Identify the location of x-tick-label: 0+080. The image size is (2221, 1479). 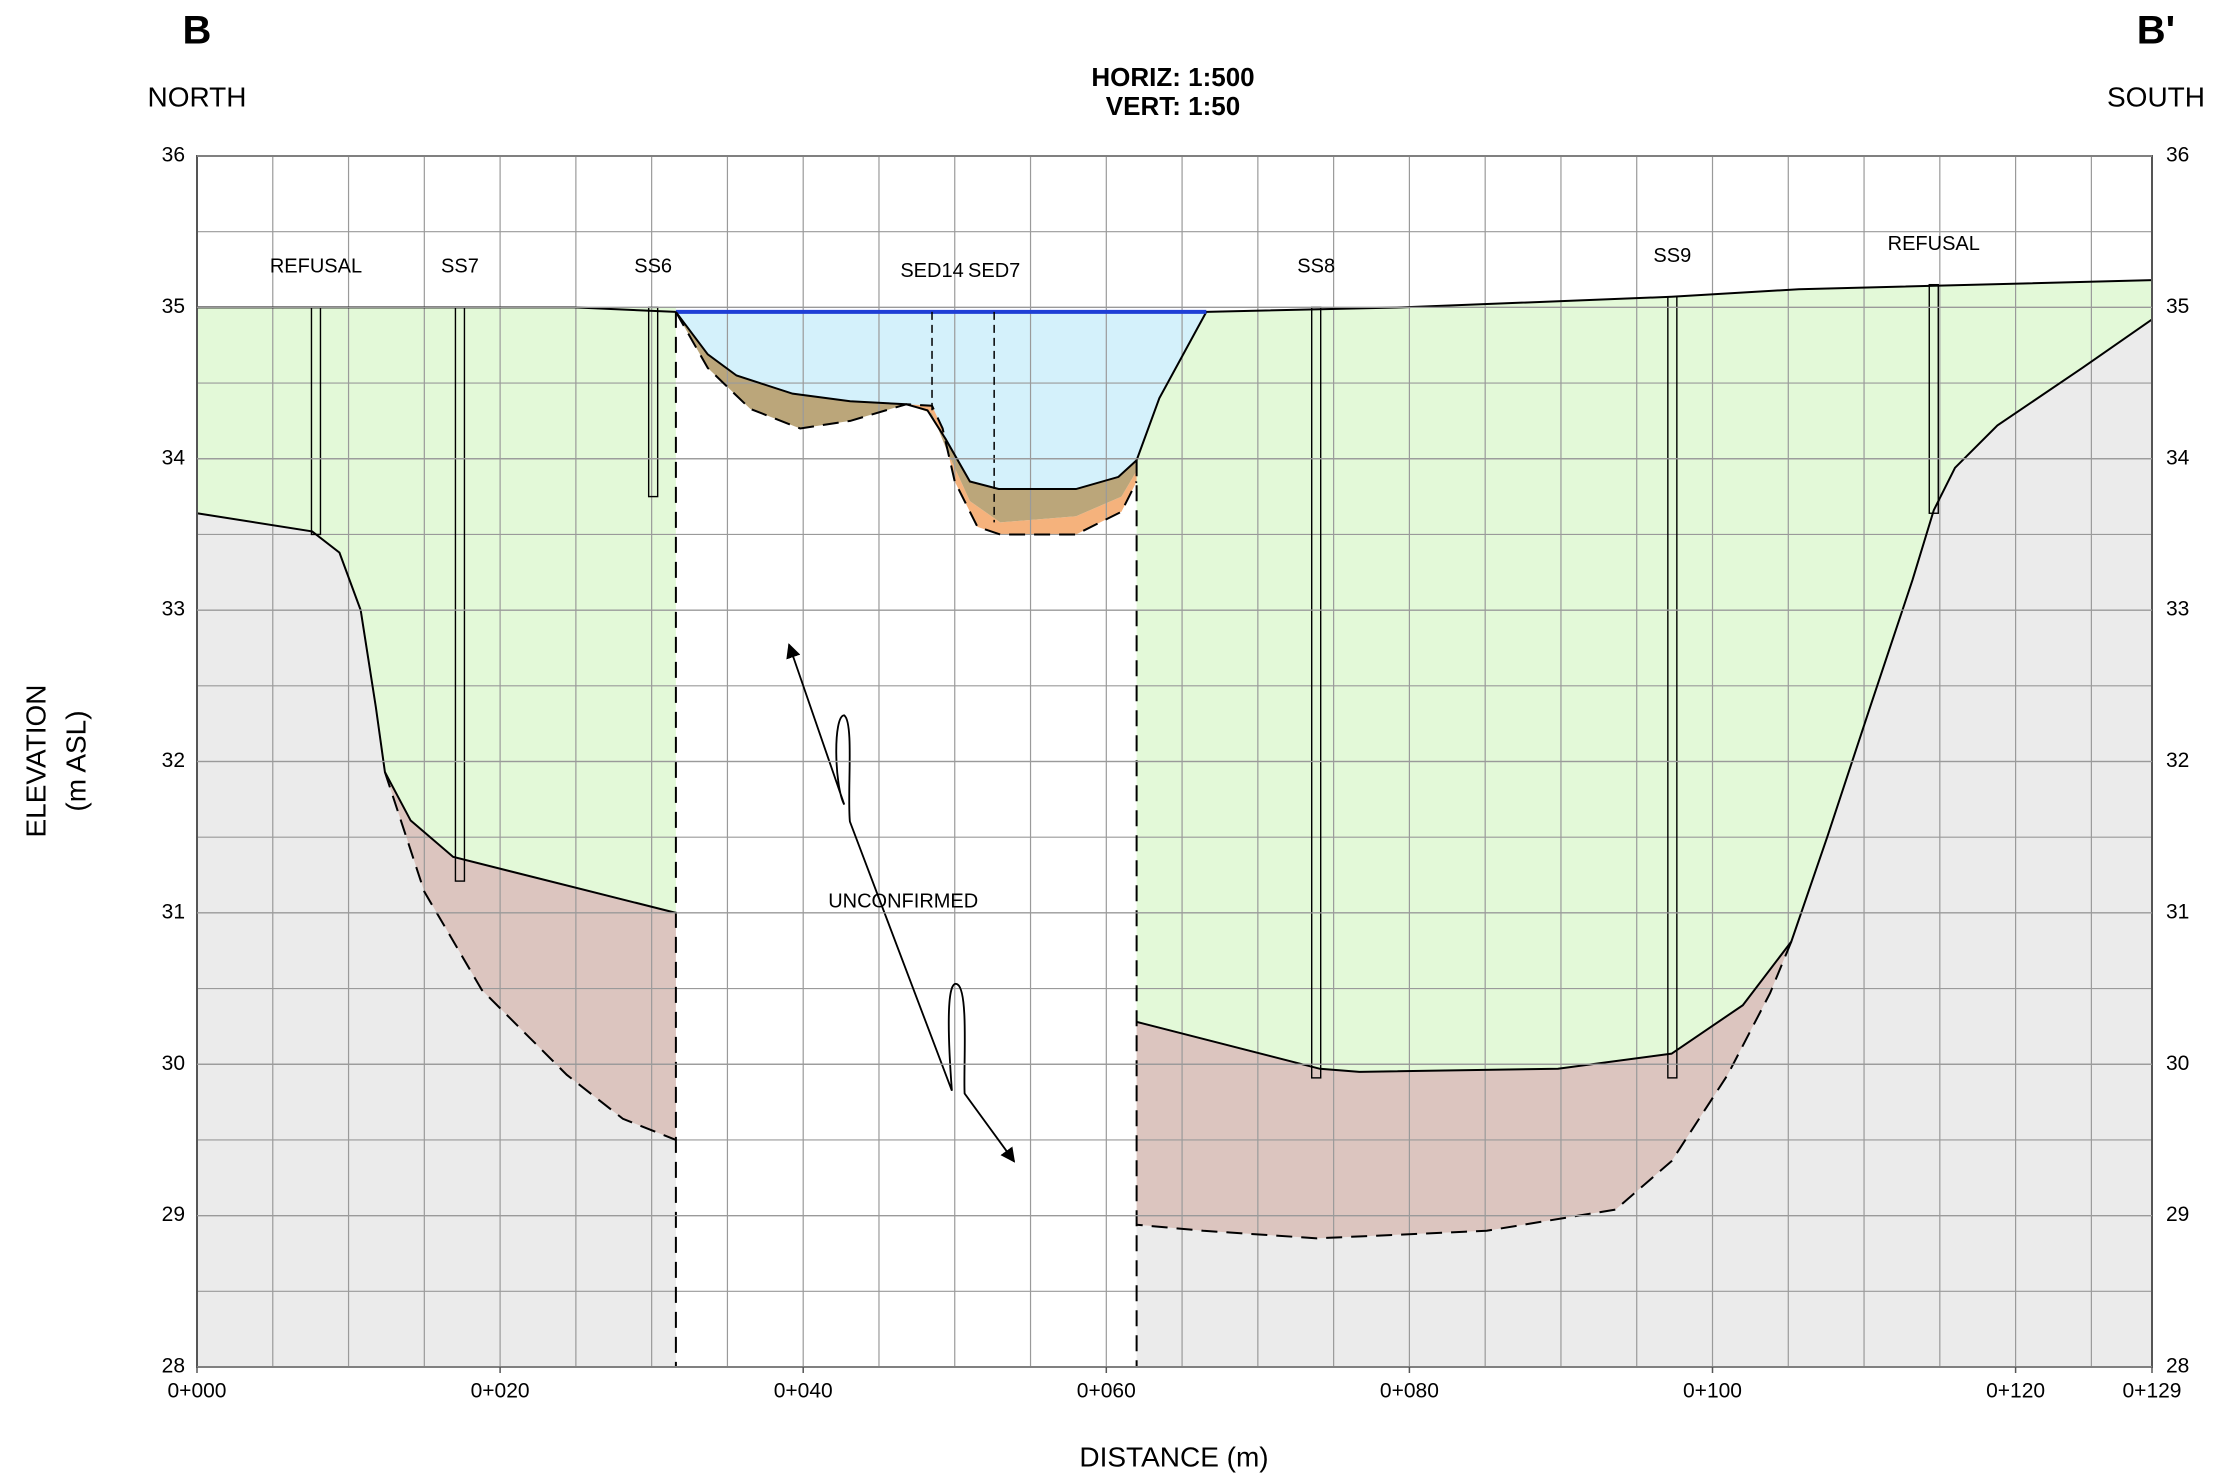
(1409, 1391).